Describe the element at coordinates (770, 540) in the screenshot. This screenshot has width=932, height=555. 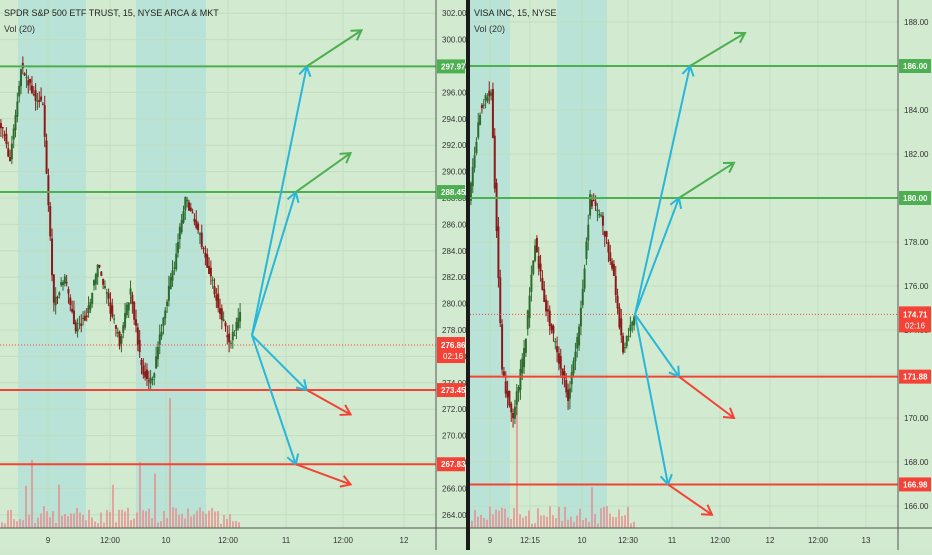
I see `x-tick-label: 12` at that location.